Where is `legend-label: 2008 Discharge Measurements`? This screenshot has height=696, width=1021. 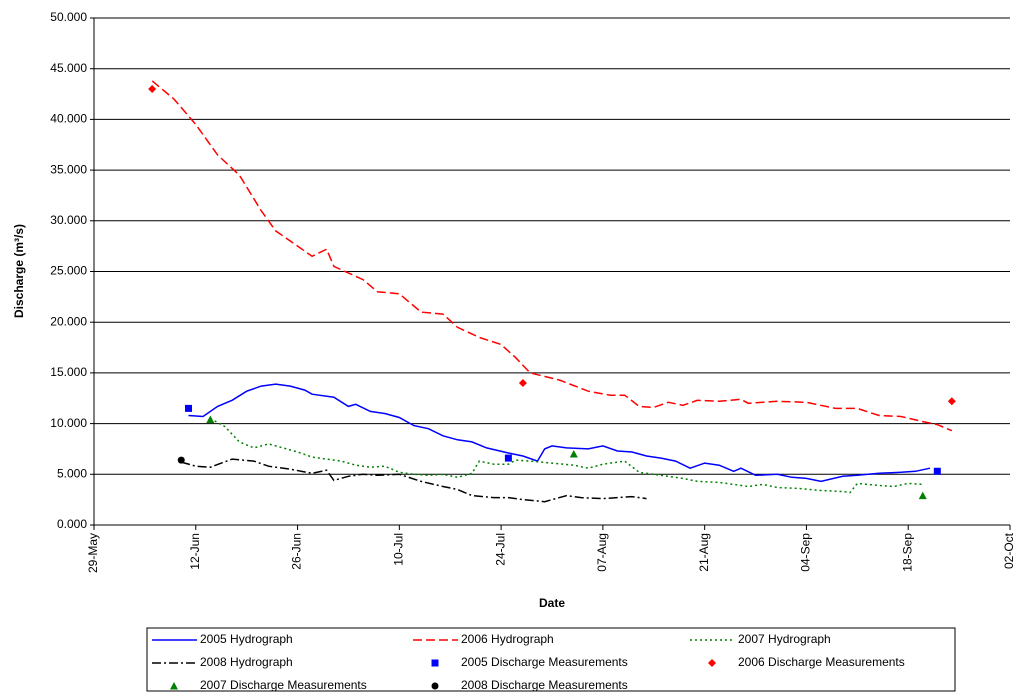
legend-label: 2008 Discharge Measurements is located at coordinates (544, 685).